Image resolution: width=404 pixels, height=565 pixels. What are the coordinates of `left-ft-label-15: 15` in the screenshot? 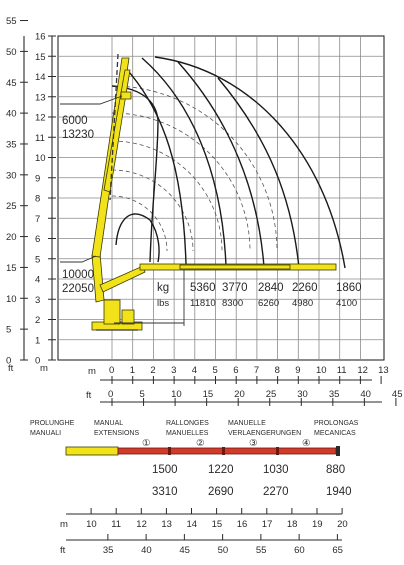 It's located at (11, 268).